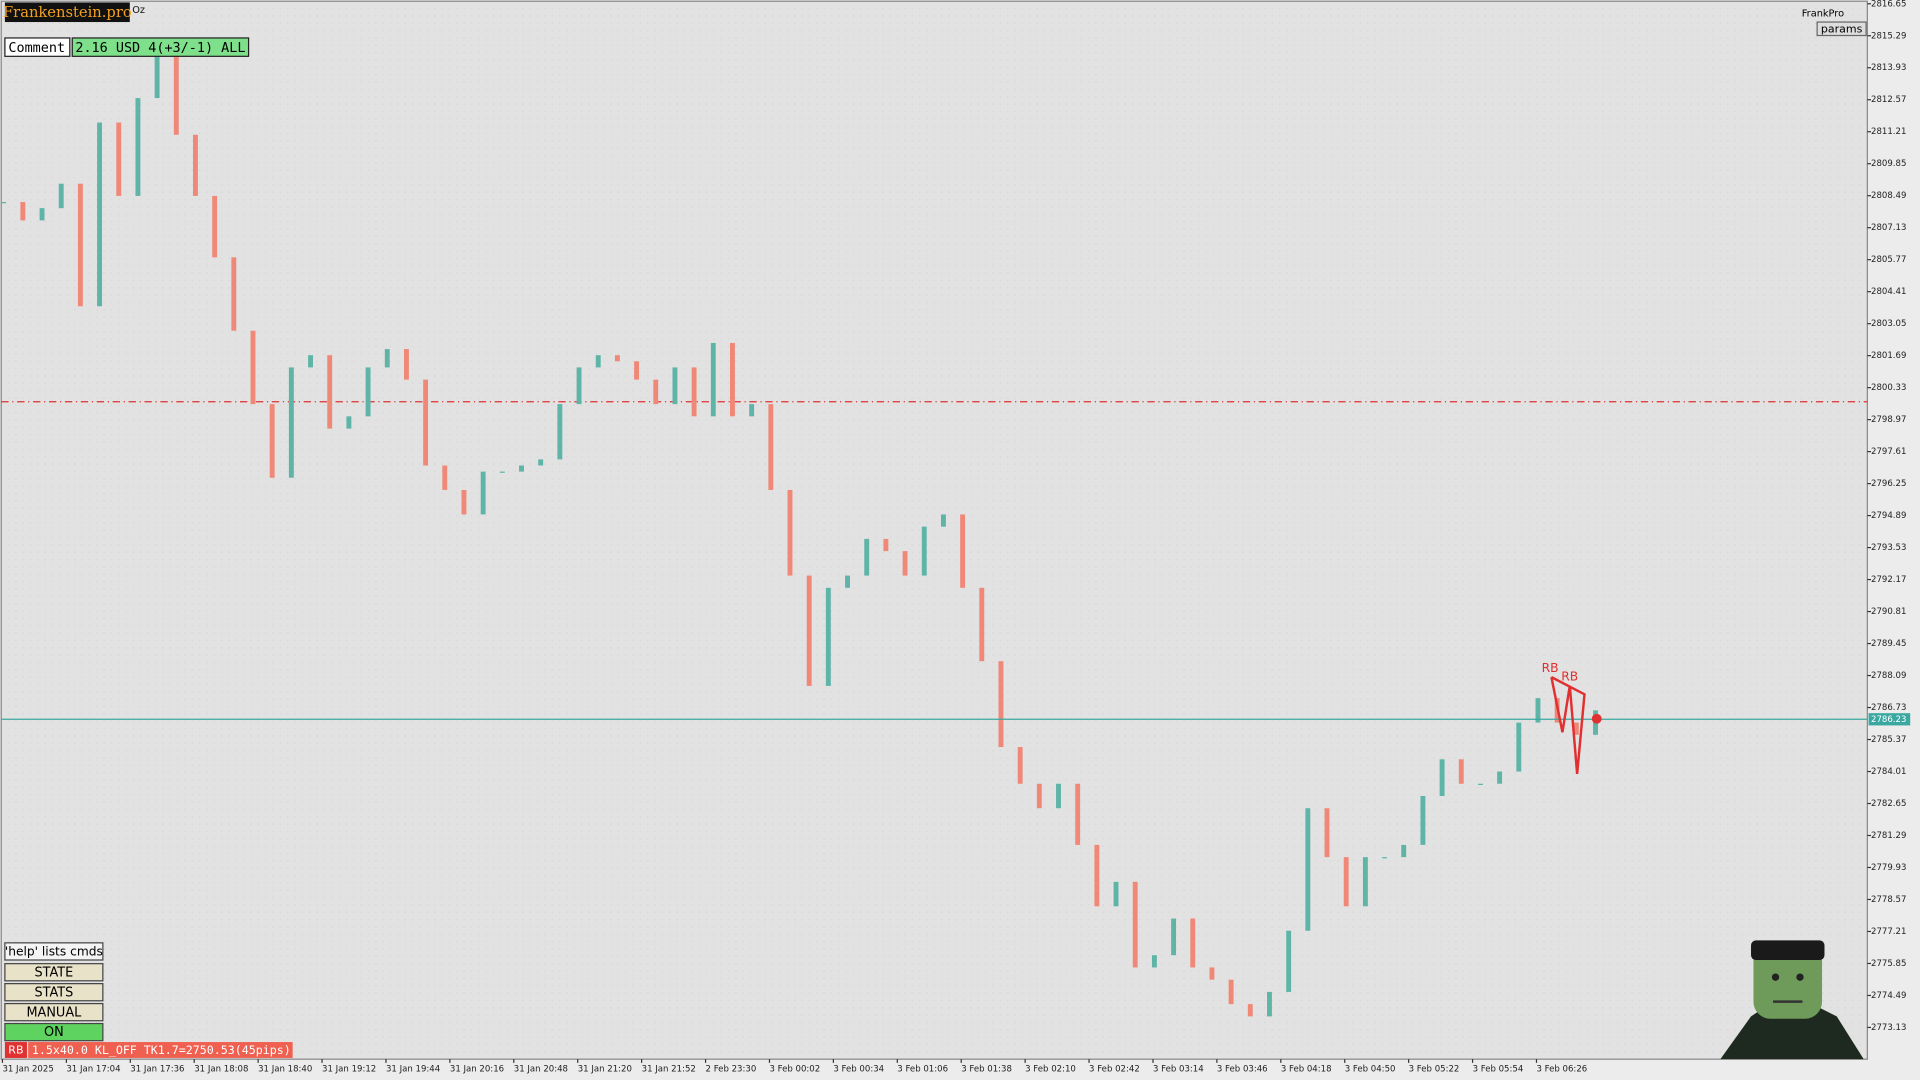 The height and width of the screenshot is (1080, 1920). I want to click on button-label: STATS, so click(53, 992).